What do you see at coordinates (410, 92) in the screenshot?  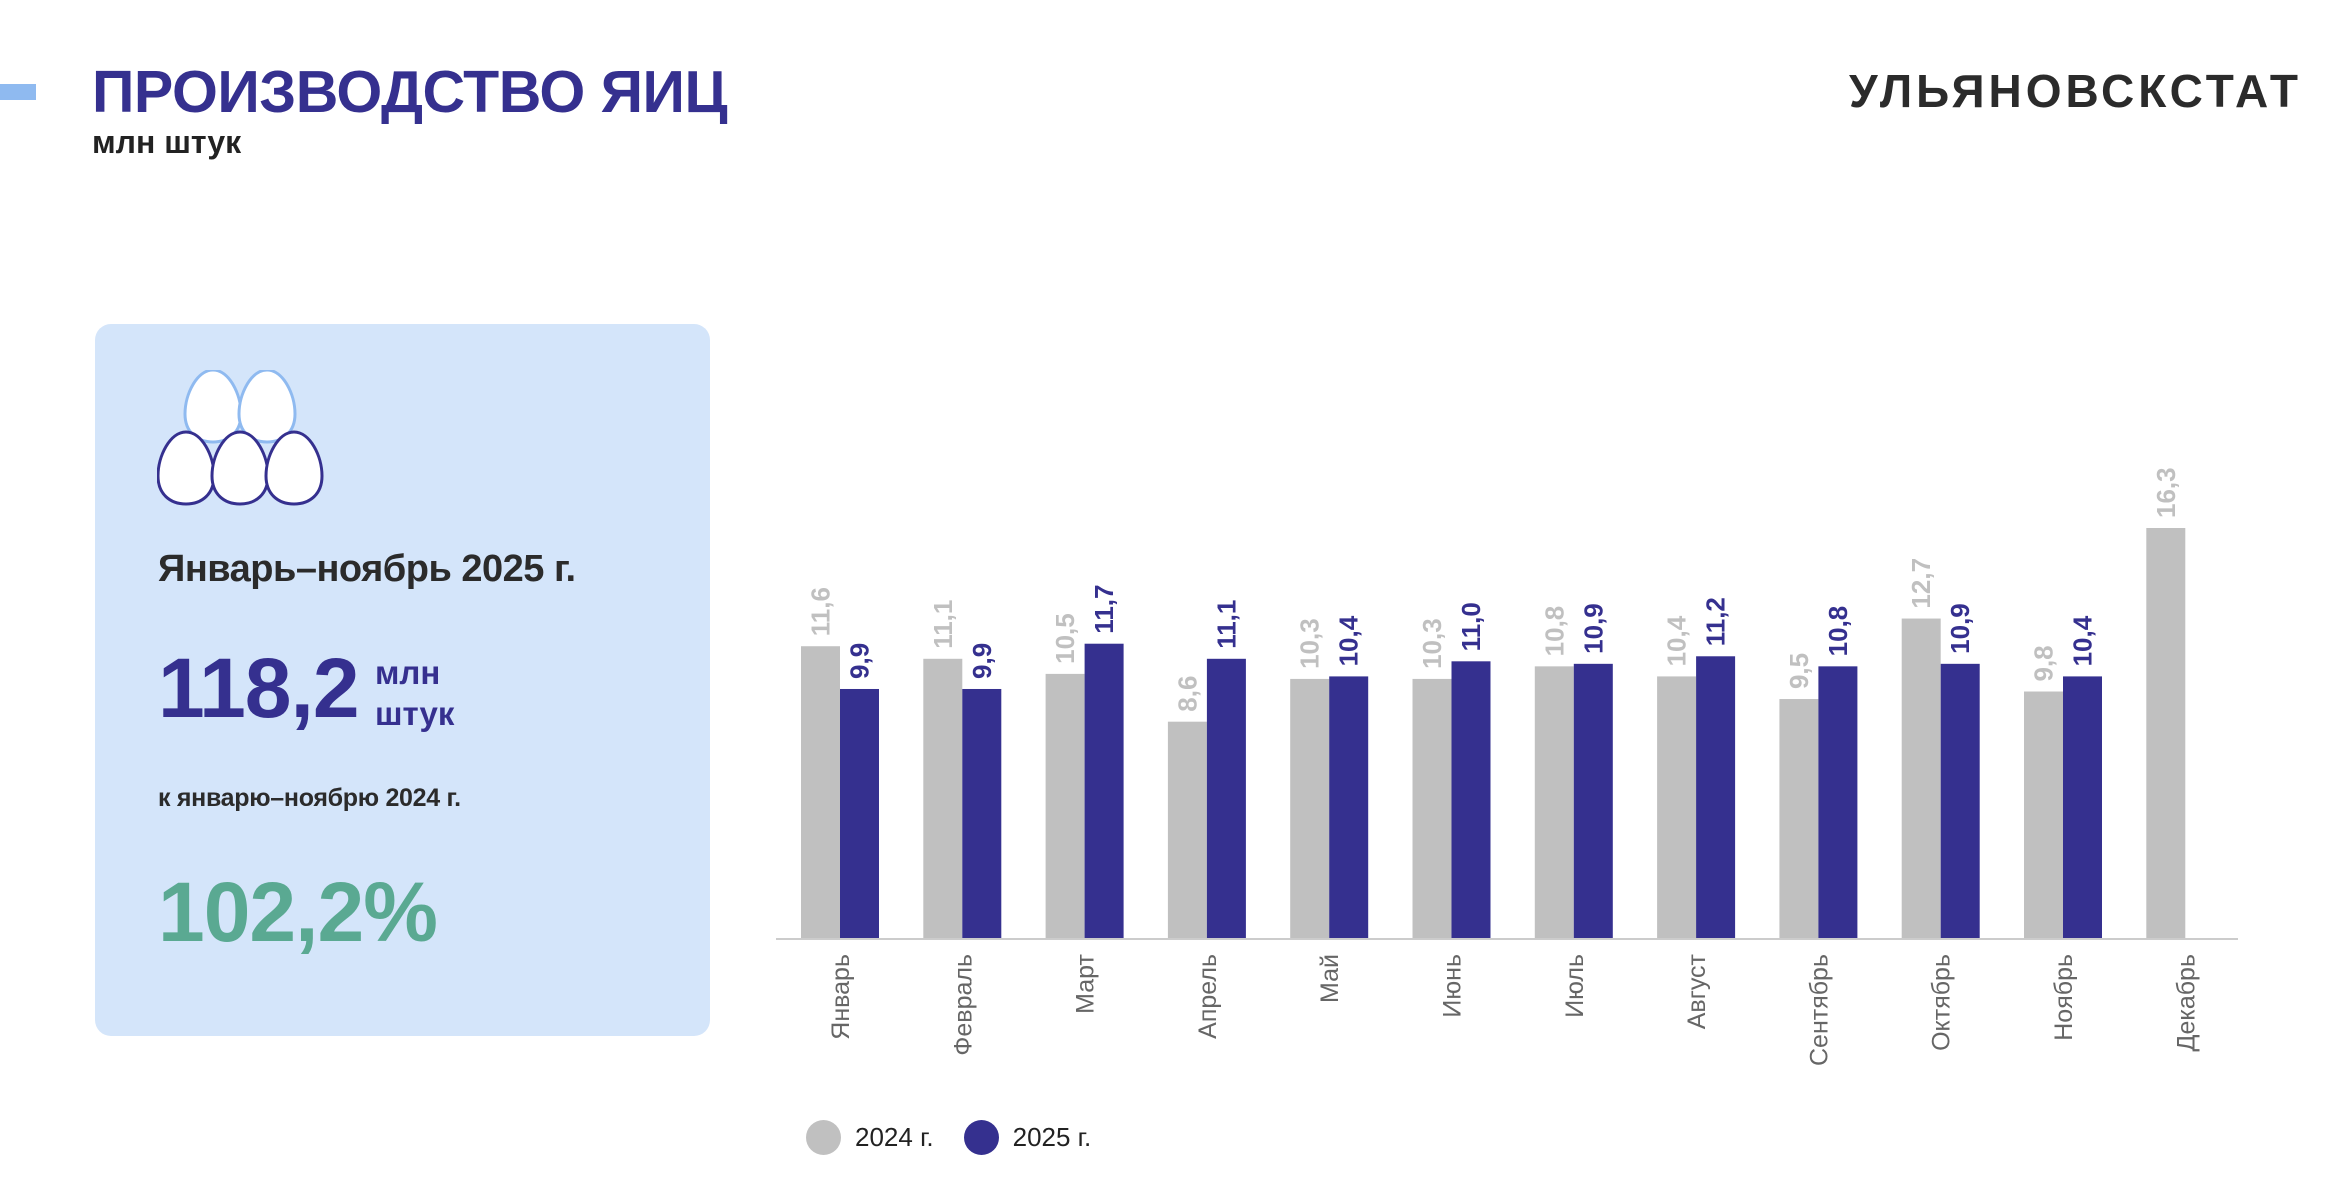 I see `page-title: ПРОИЗВОДСТВО ЯИЦ` at bounding box center [410, 92].